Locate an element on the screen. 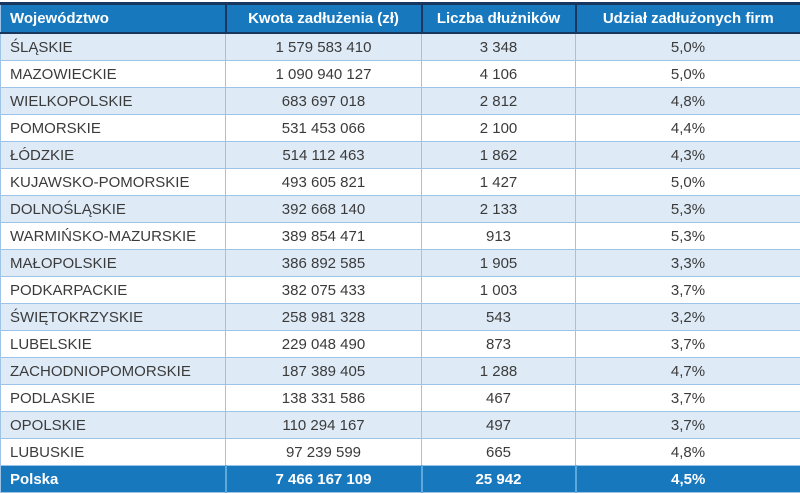 The width and height of the screenshot is (800, 493). row-debtors-cell: 497 is located at coordinates (499, 425).